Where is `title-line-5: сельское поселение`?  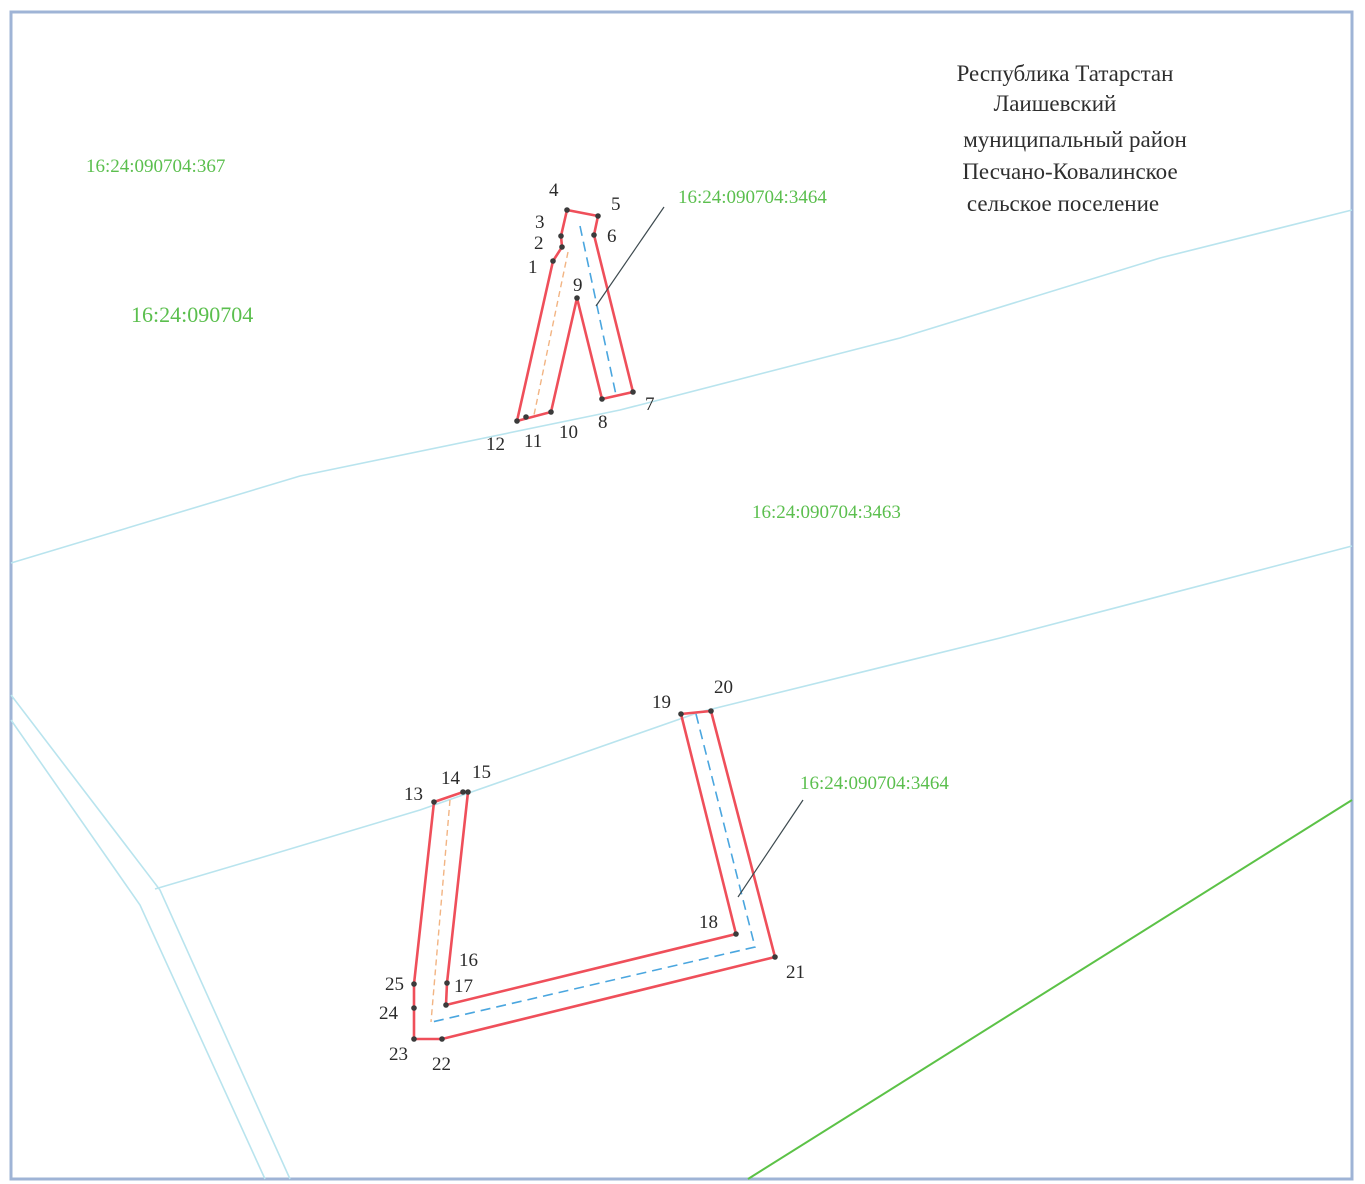
title-line-5: сельское поселение is located at coordinates (1063, 203).